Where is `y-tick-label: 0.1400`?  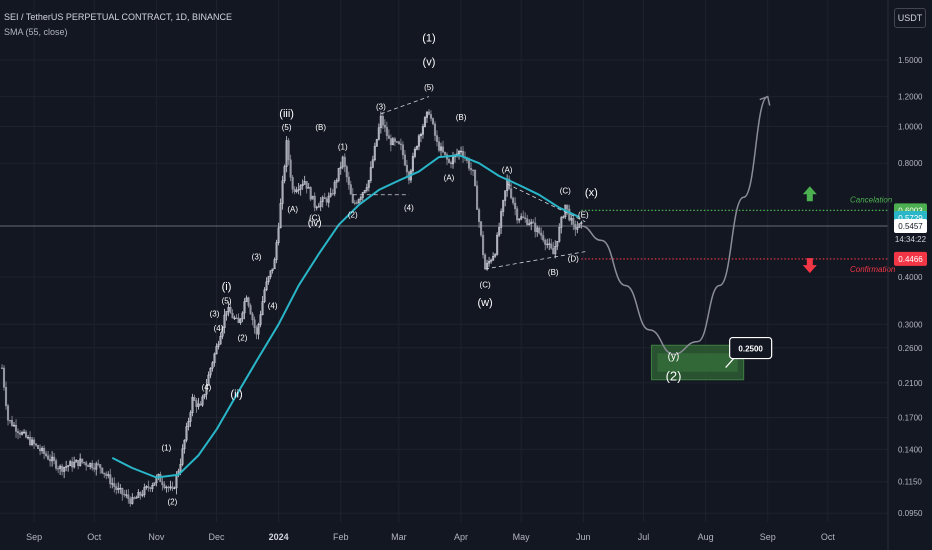 y-tick-label: 0.1400 is located at coordinates (910, 449).